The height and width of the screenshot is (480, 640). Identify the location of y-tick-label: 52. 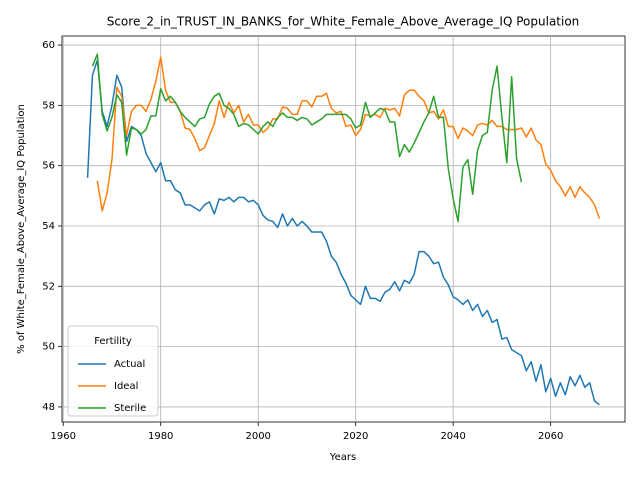
(48, 286).